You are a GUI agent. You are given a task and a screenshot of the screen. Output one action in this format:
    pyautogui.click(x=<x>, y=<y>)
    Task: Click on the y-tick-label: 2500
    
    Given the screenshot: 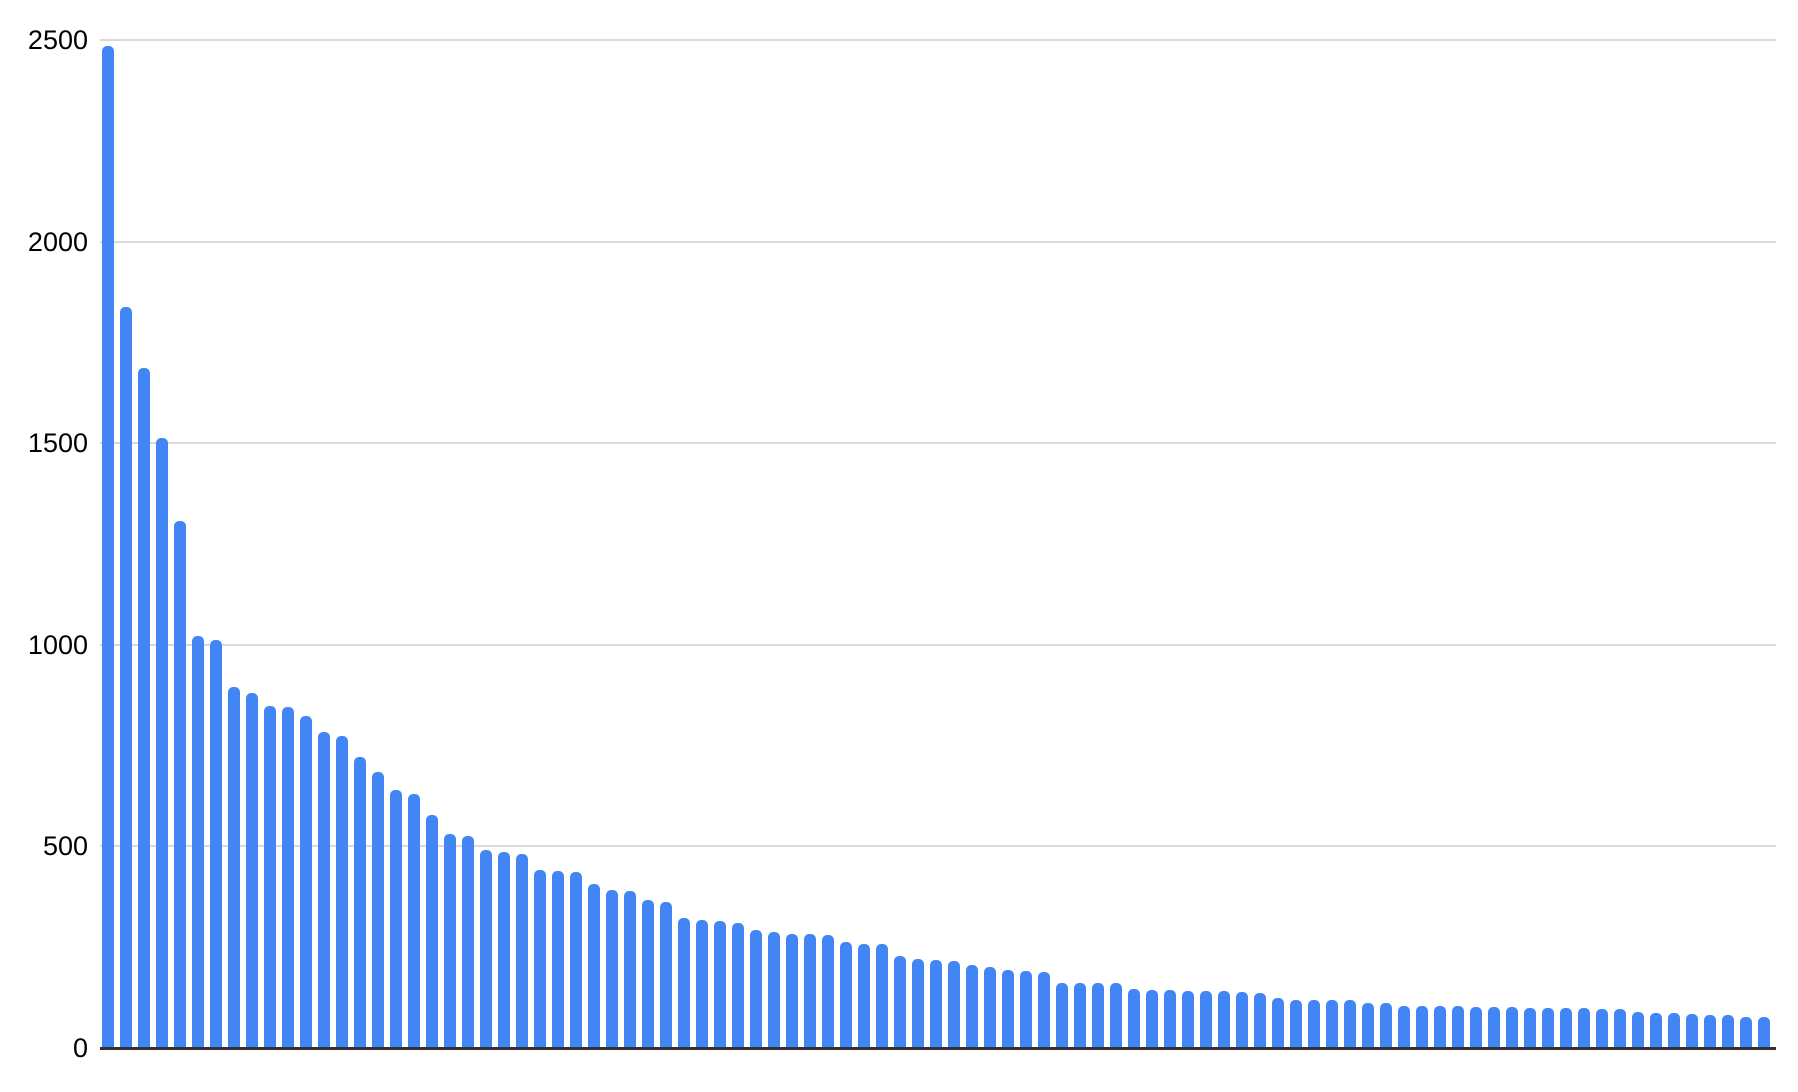 What is the action you would take?
    pyautogui.click(x=57, y=40)
    